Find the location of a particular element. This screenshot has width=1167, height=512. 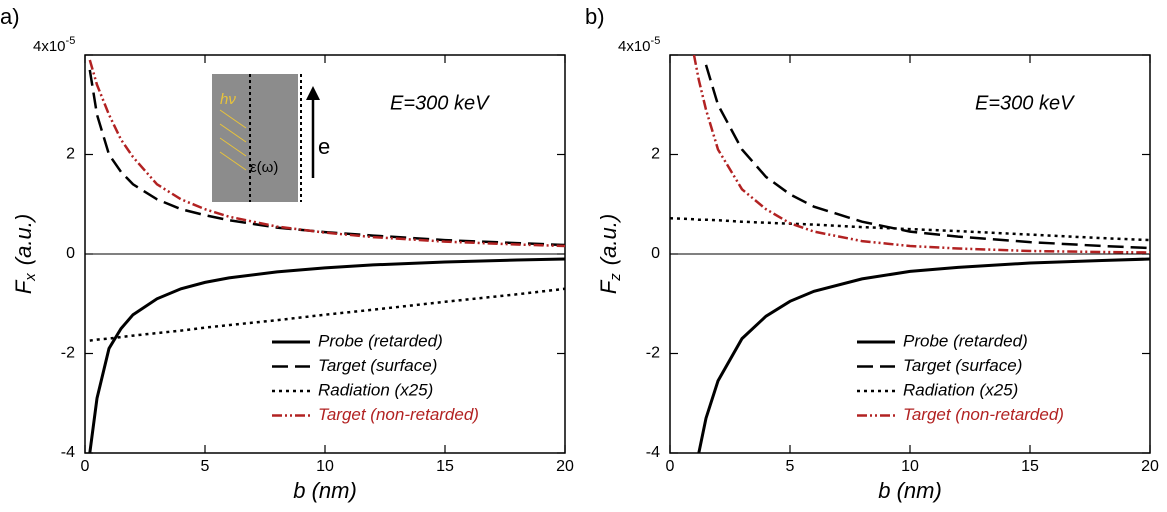

inset is located at coordinates (266, 138).